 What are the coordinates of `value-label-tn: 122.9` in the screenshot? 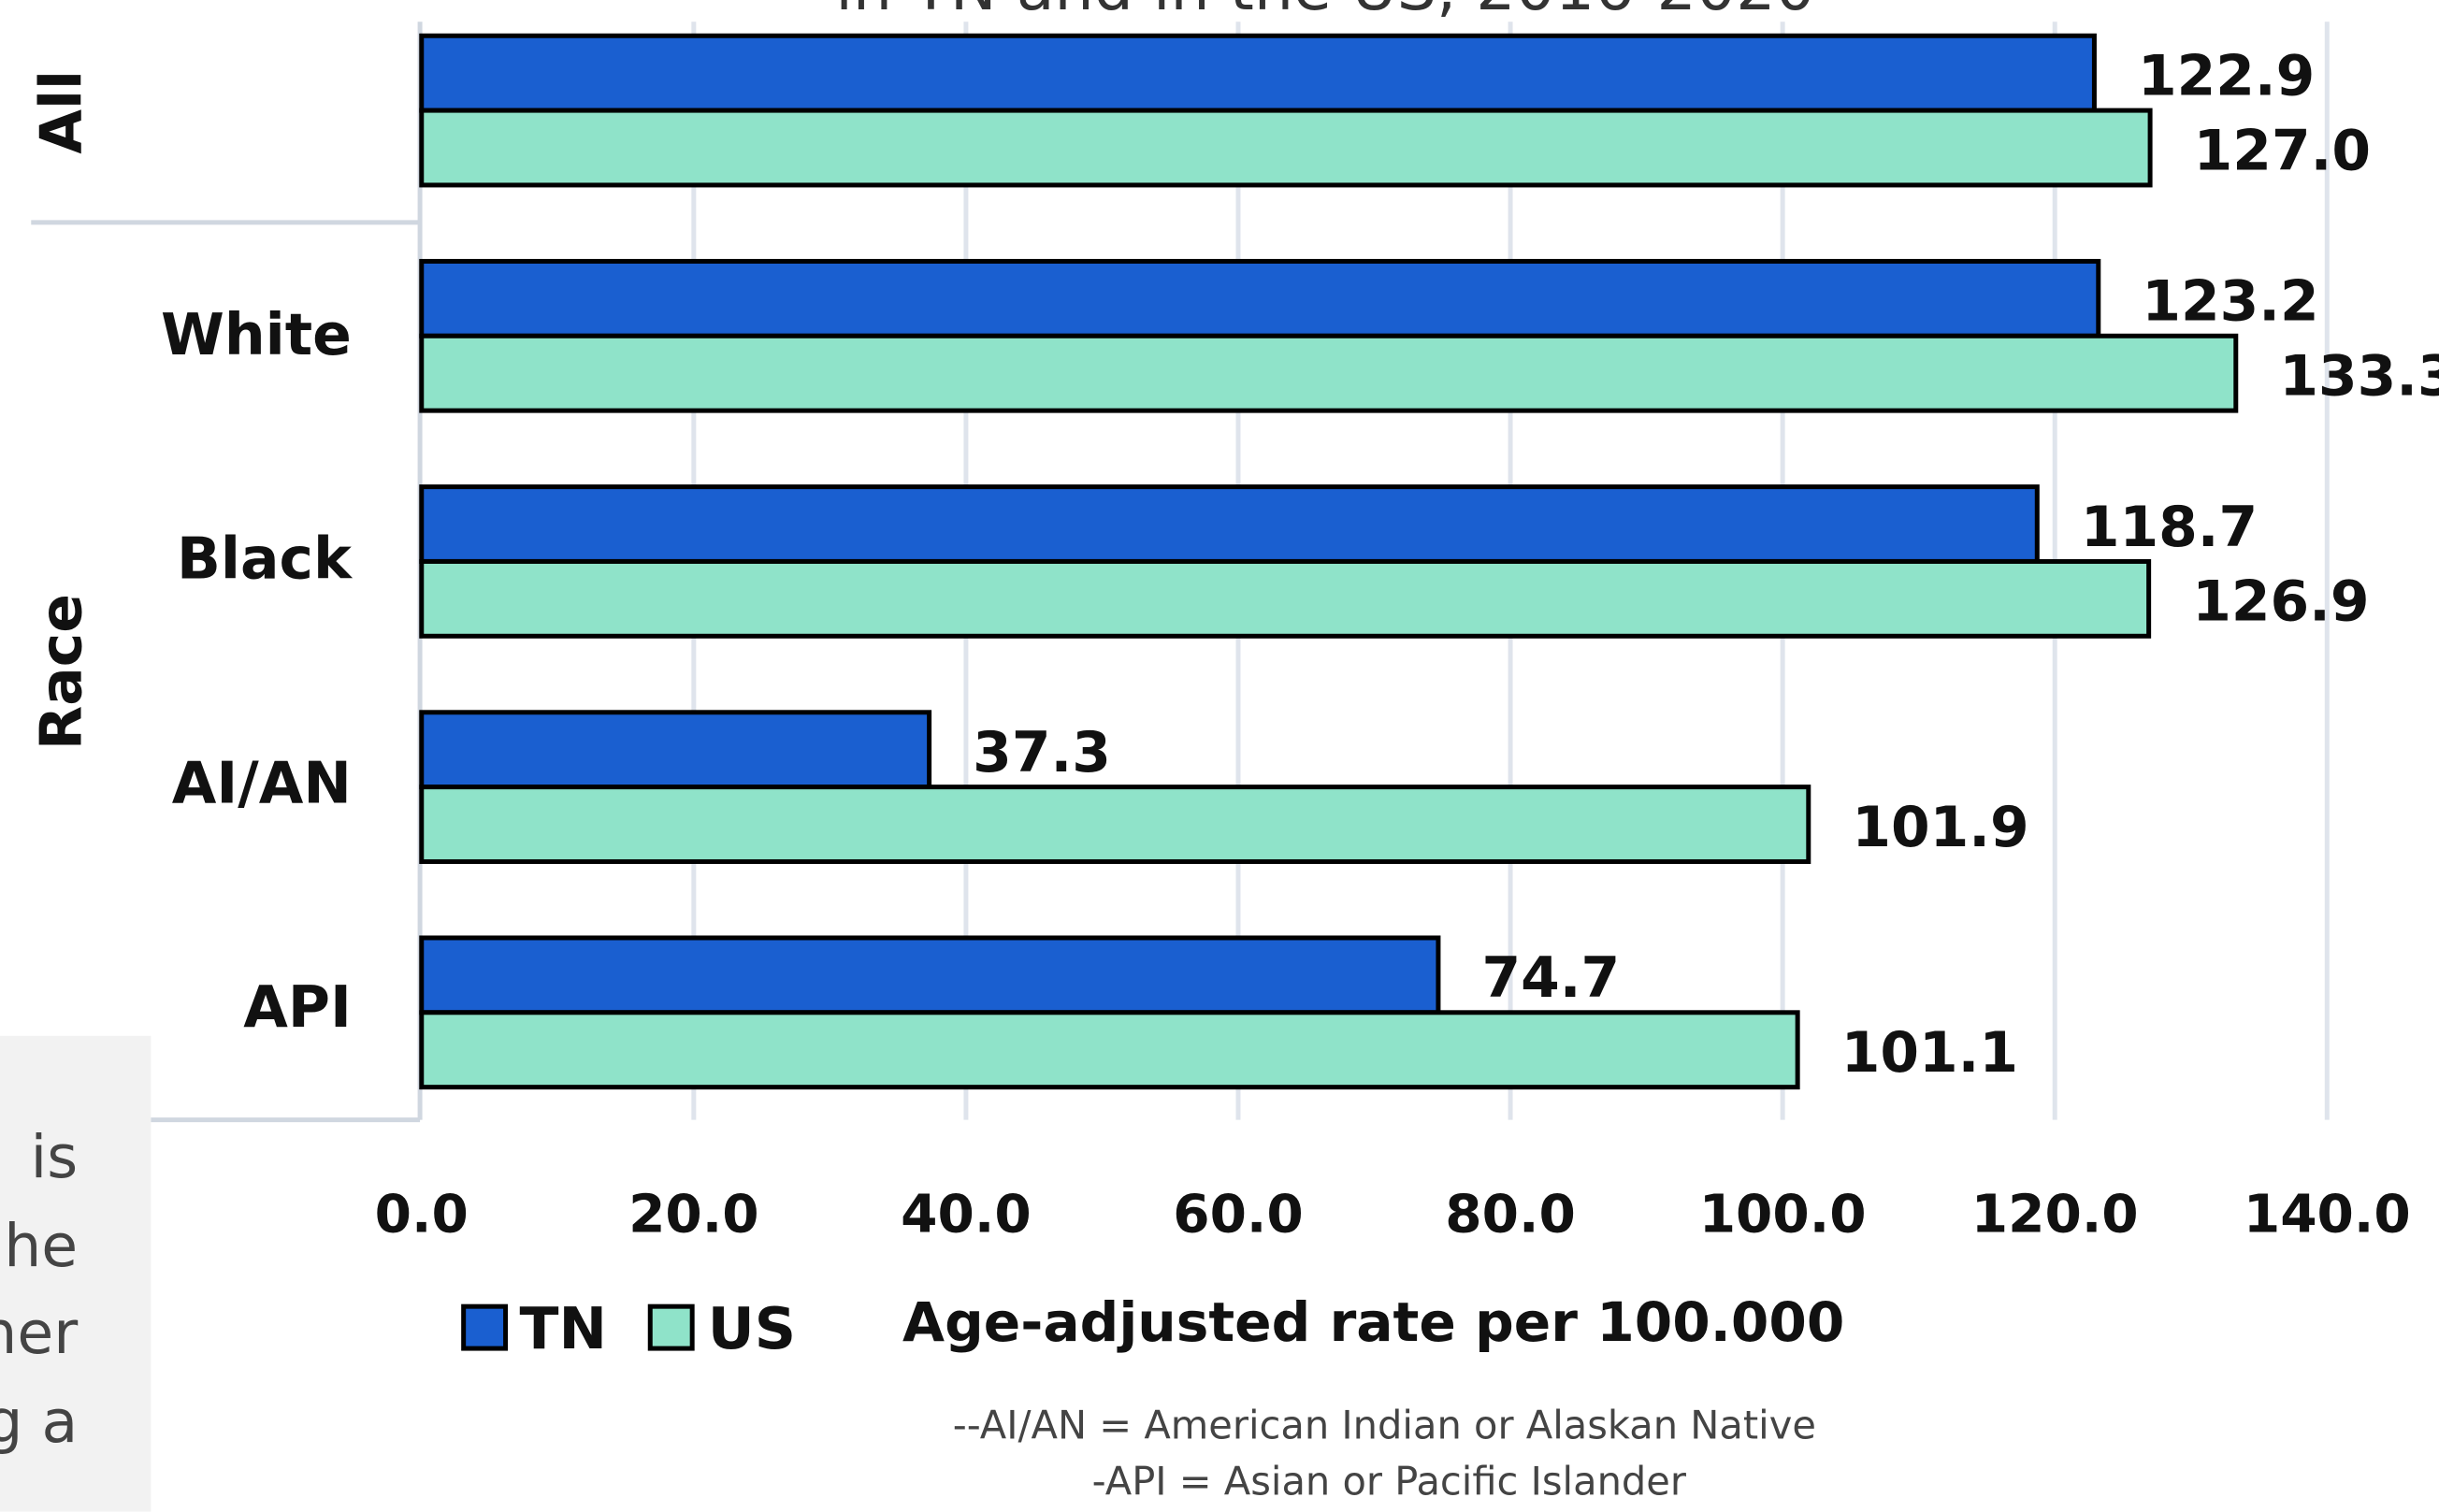 It's located at (2226, 75).